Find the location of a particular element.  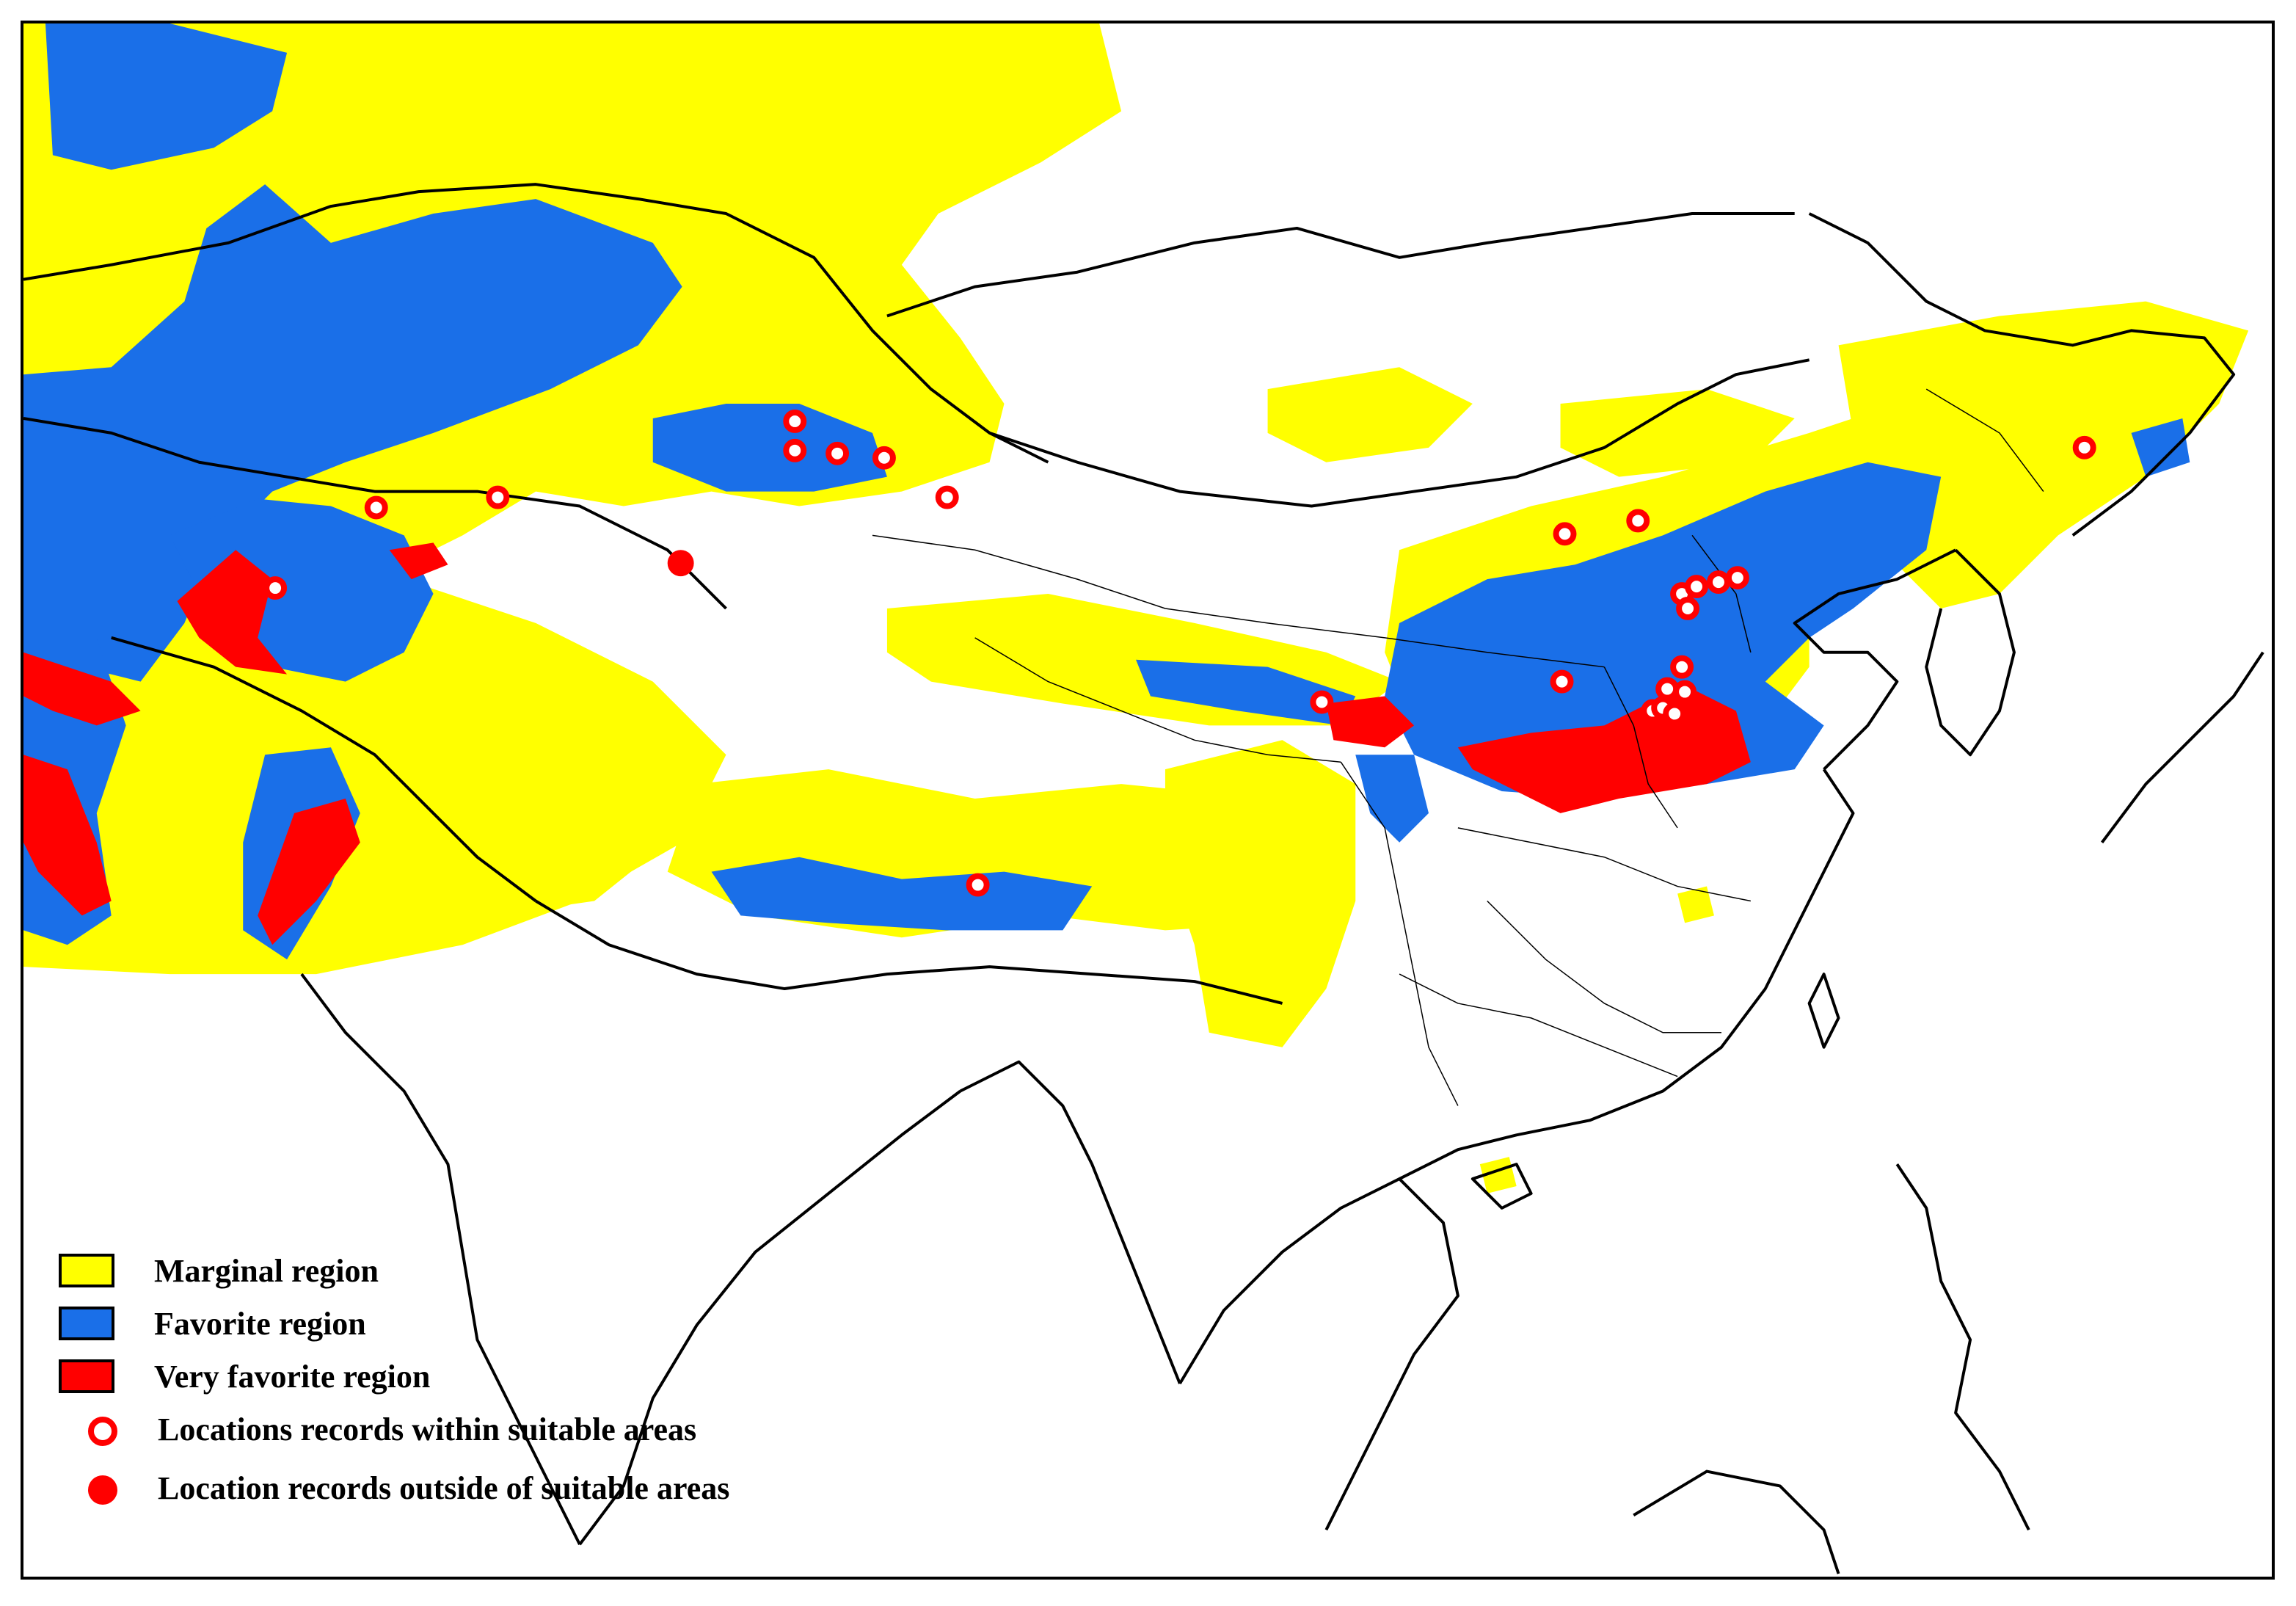

boundary-china-northeast is located at coordinates (2022, 374).